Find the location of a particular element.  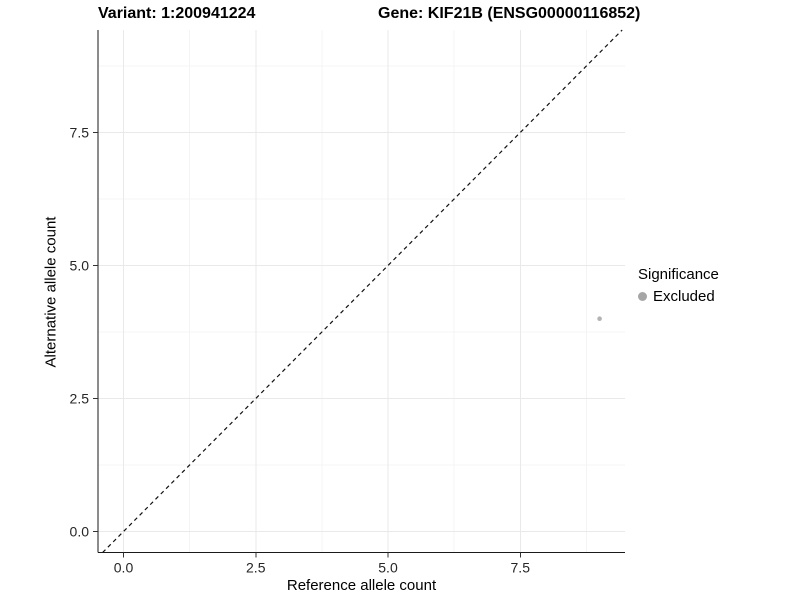

y-tick-label: 7.5 is located at coordinates (80, 133).